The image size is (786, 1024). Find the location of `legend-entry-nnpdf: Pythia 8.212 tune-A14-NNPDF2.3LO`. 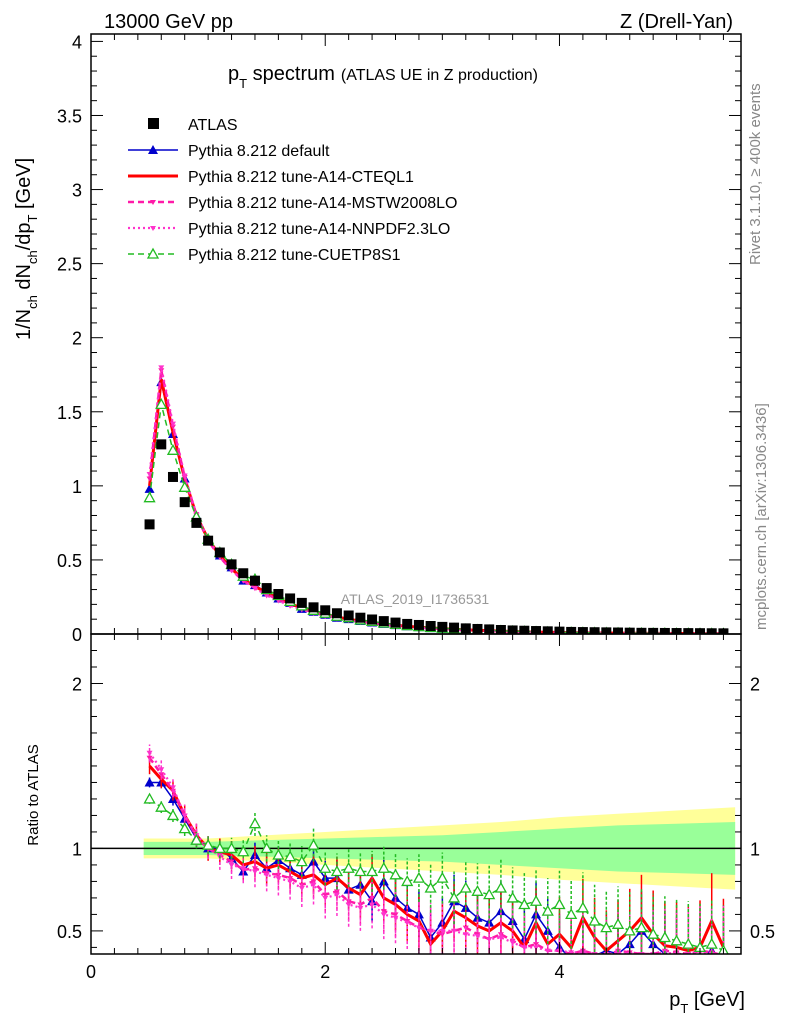

legend-entry-nnpdf: Pythia 8.212 tune-A14-NNPDF2.3LO is located at coordinates (289, 229).